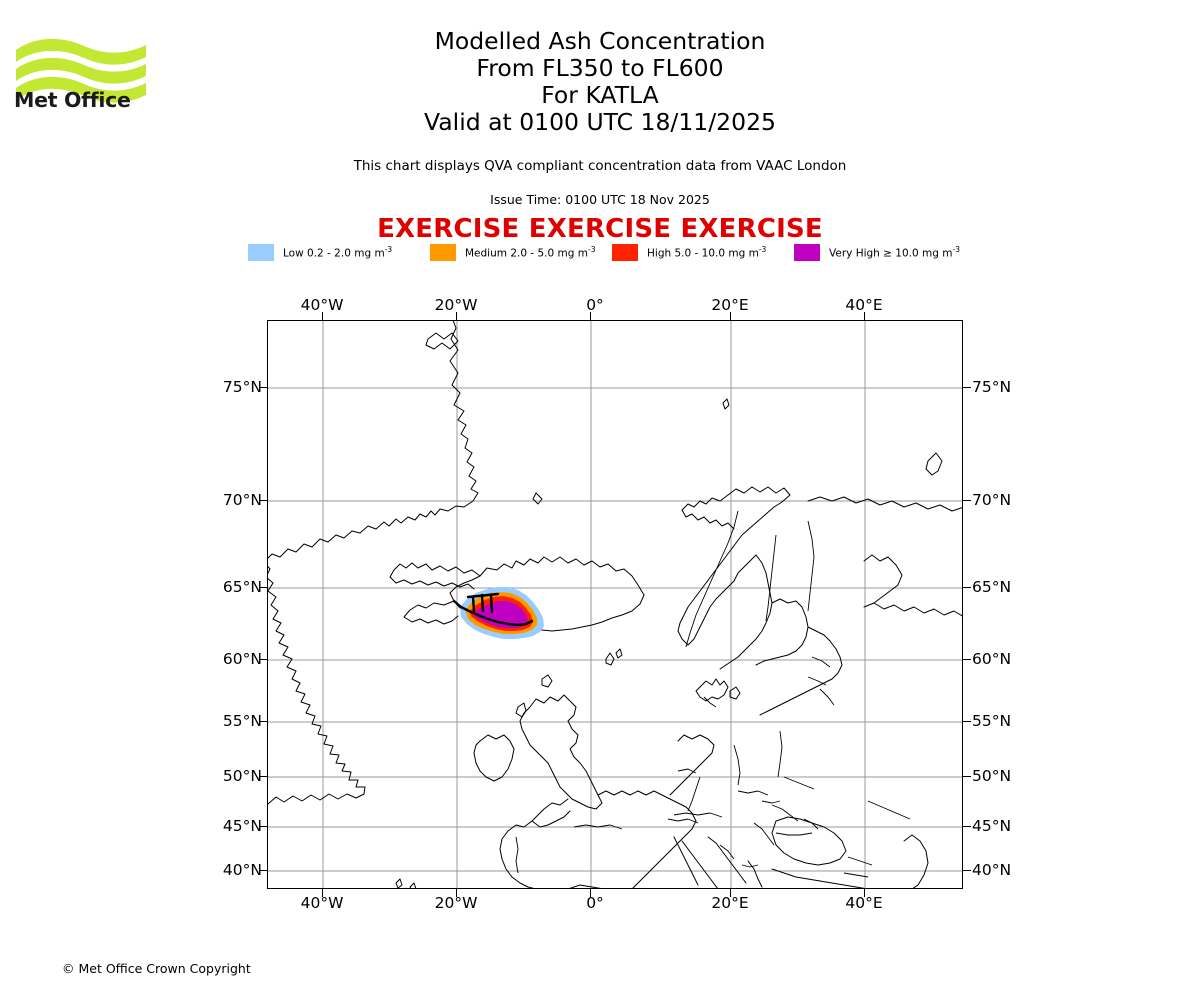  I want to click on border-lv-lt, so click(817, 681).